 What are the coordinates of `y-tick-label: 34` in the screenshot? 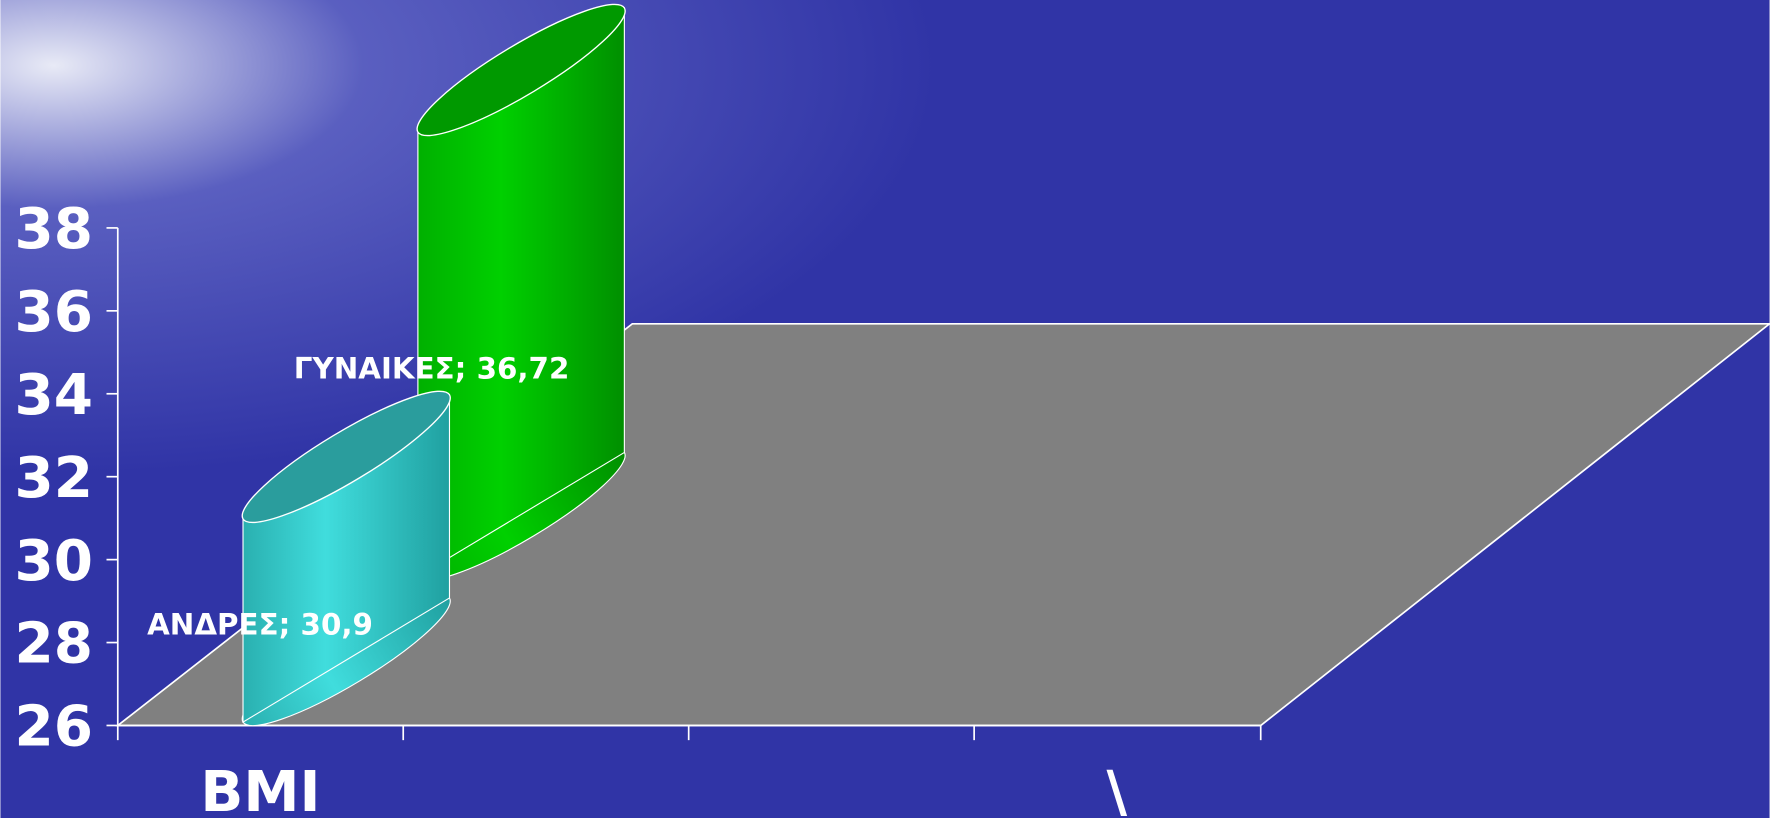 It's located at (53, 395).